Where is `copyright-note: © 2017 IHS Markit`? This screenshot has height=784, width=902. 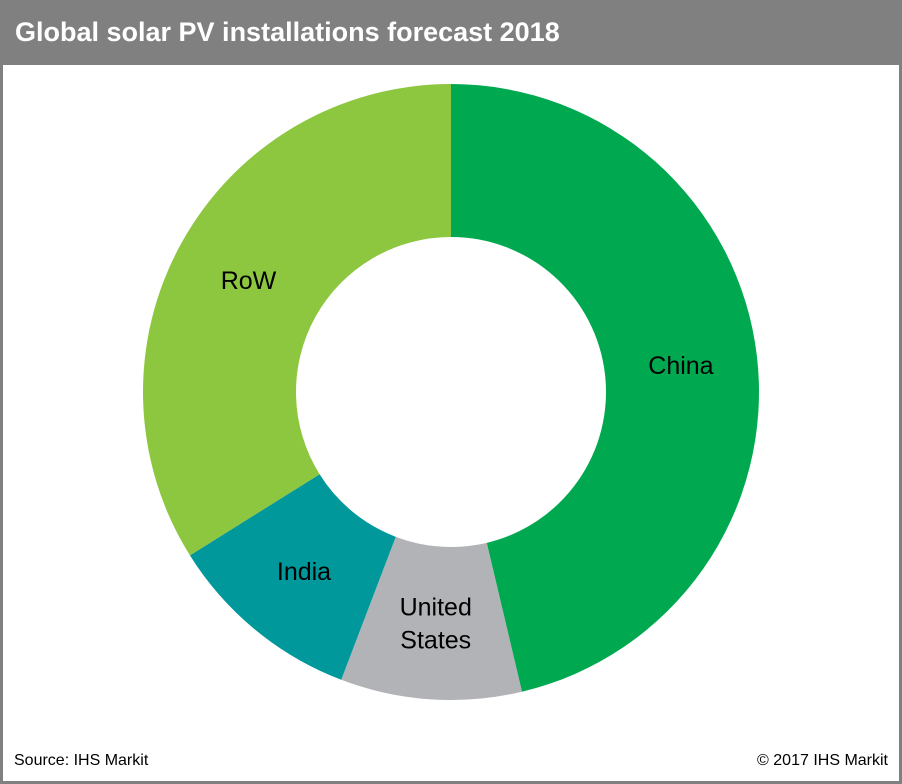 copyright-note: © 2017 IHS Markit is located at coordinates (822, 760).